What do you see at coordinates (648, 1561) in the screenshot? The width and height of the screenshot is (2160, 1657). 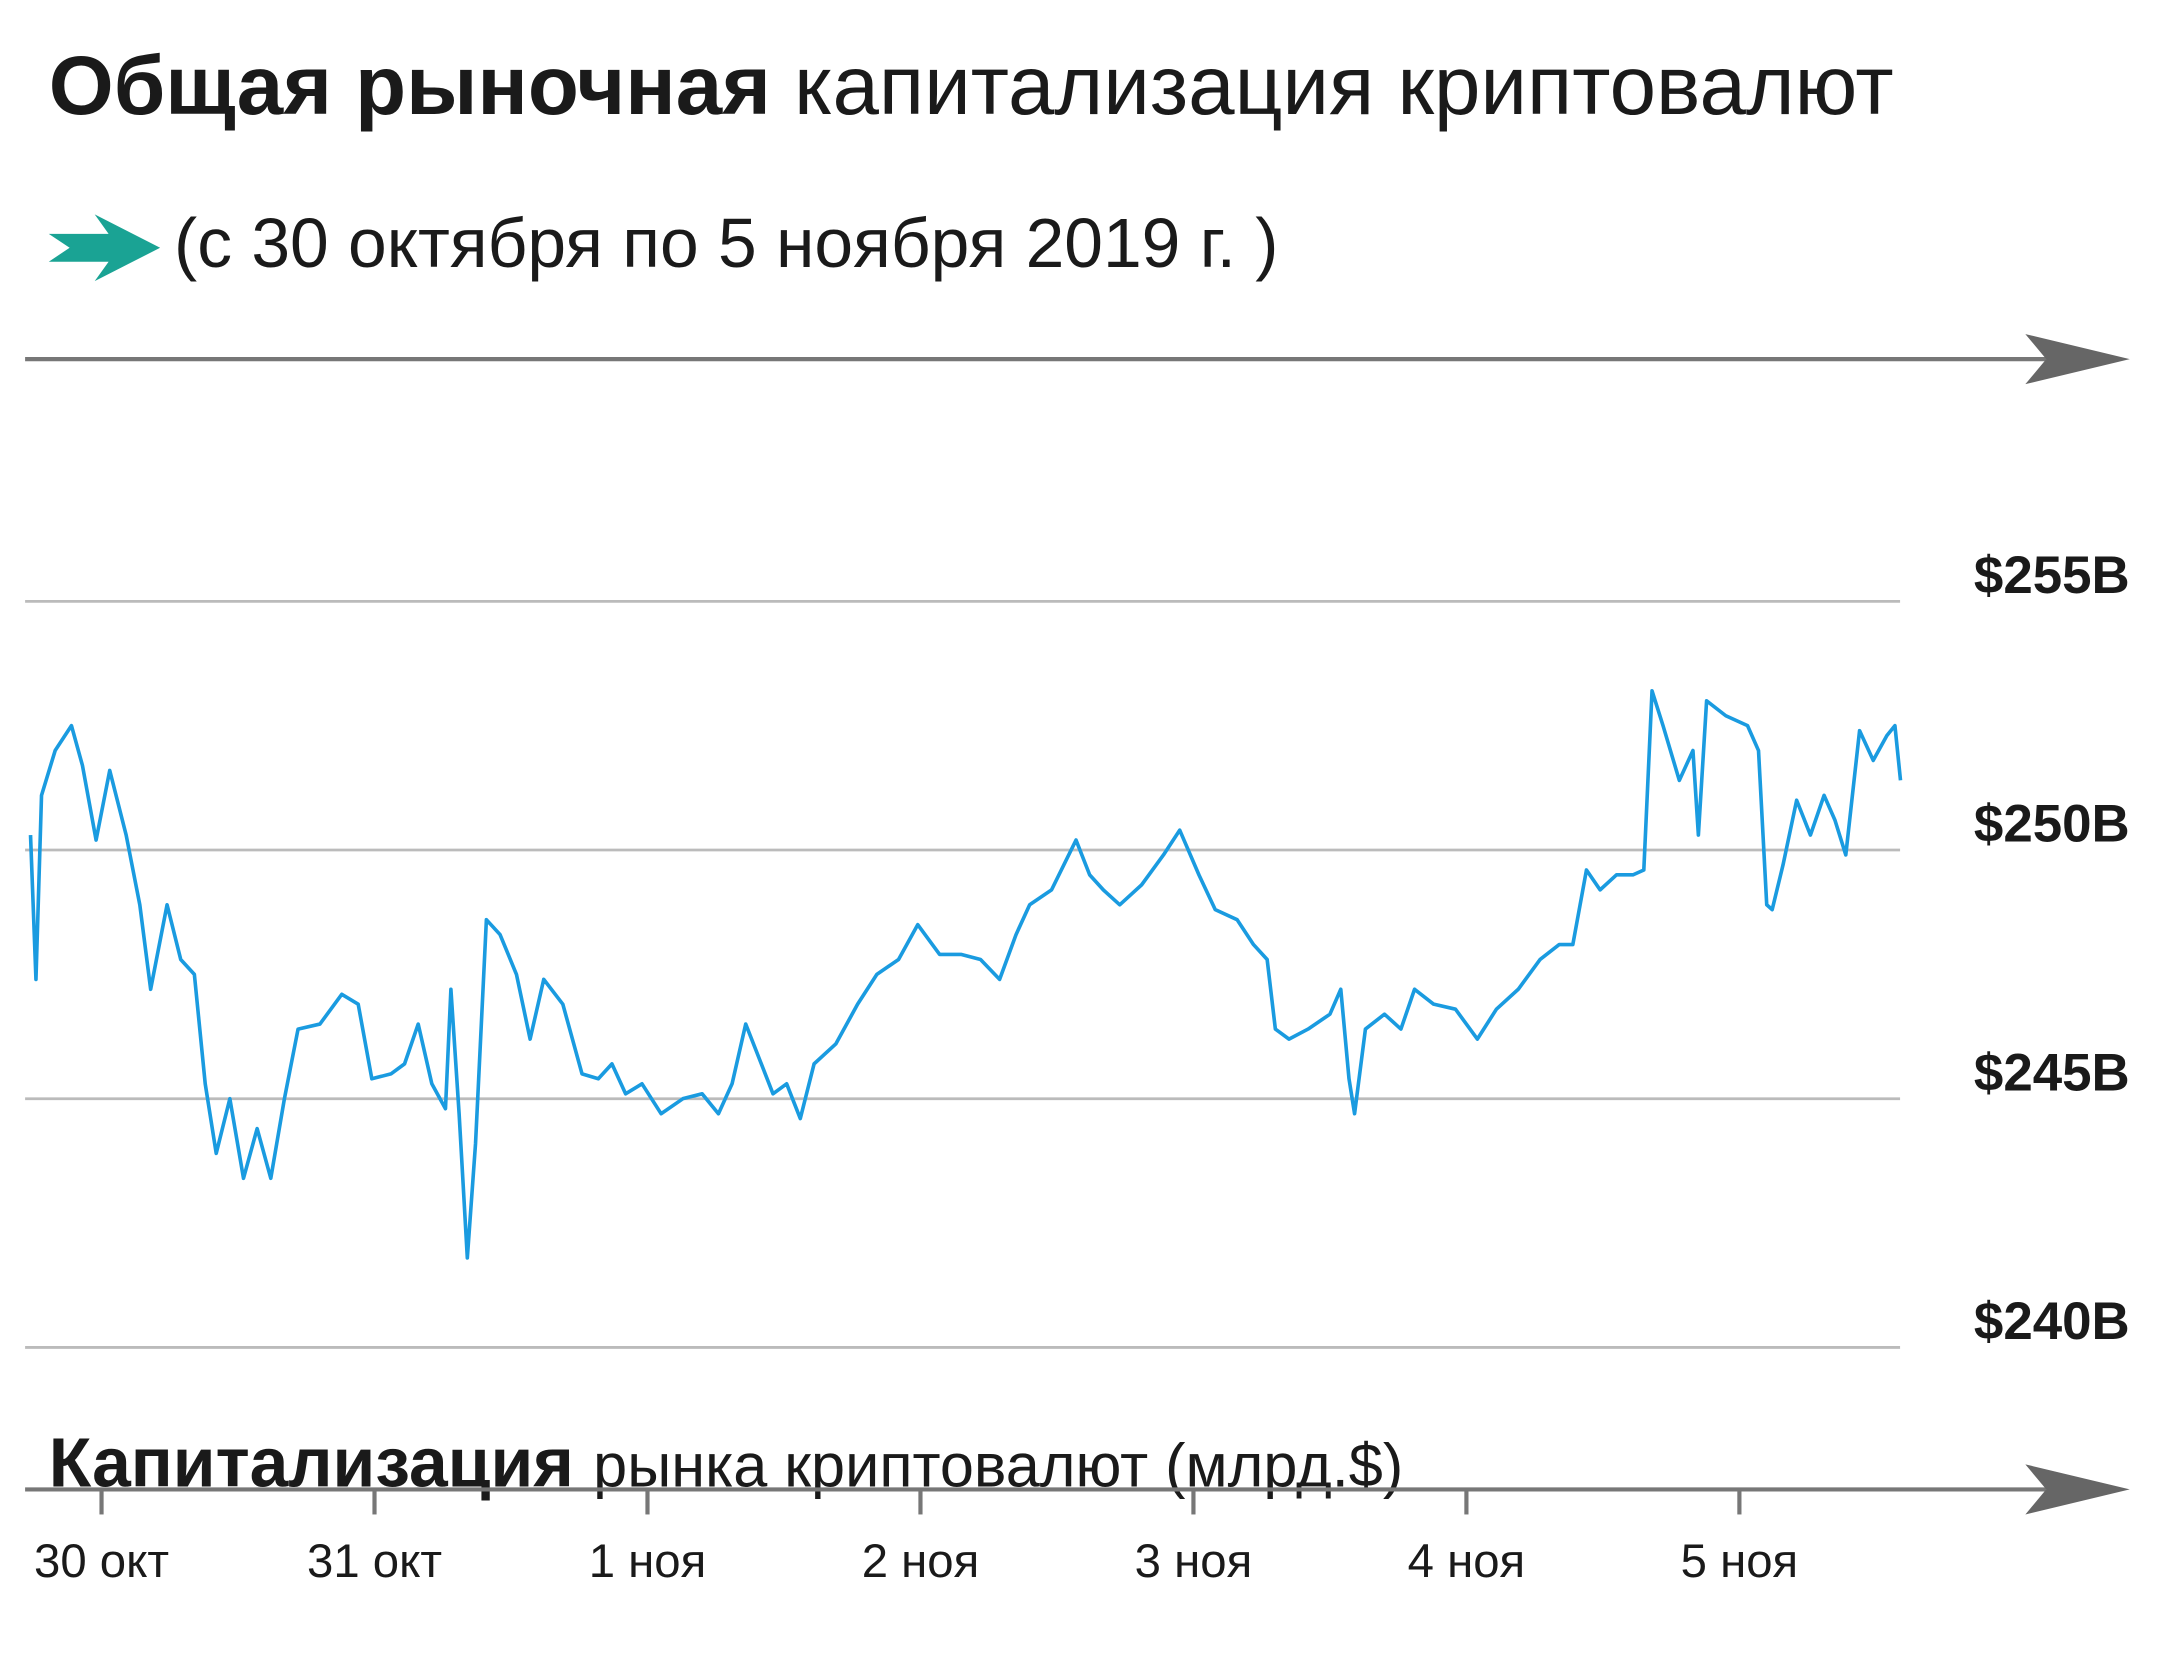 I see `x-tick-label: 1 ноя` at bounding box center [648, 1561].